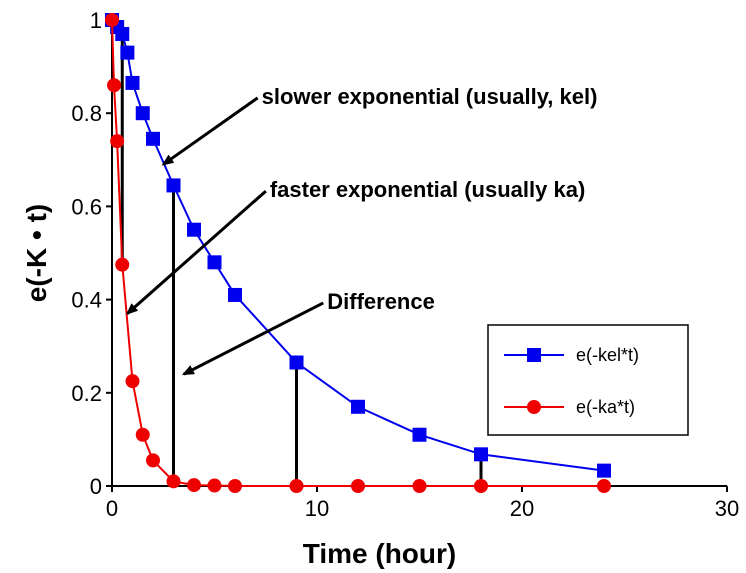 The width and height of the screenshot is (746, 573). I want to click on x-tick-label: 0, so click(112, 508).